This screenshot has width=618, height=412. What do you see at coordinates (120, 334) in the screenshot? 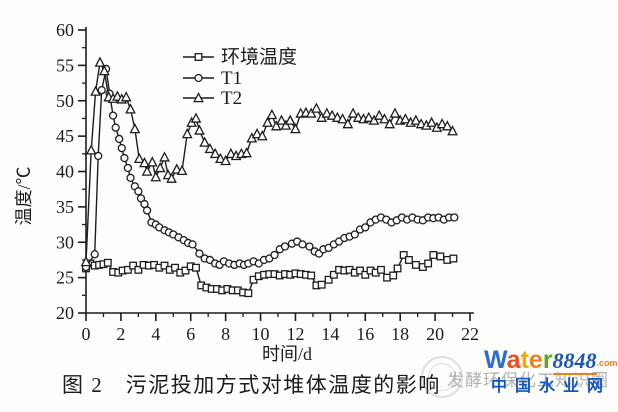
I see `x-tick-label: 2` at bounding box center [120, 334].